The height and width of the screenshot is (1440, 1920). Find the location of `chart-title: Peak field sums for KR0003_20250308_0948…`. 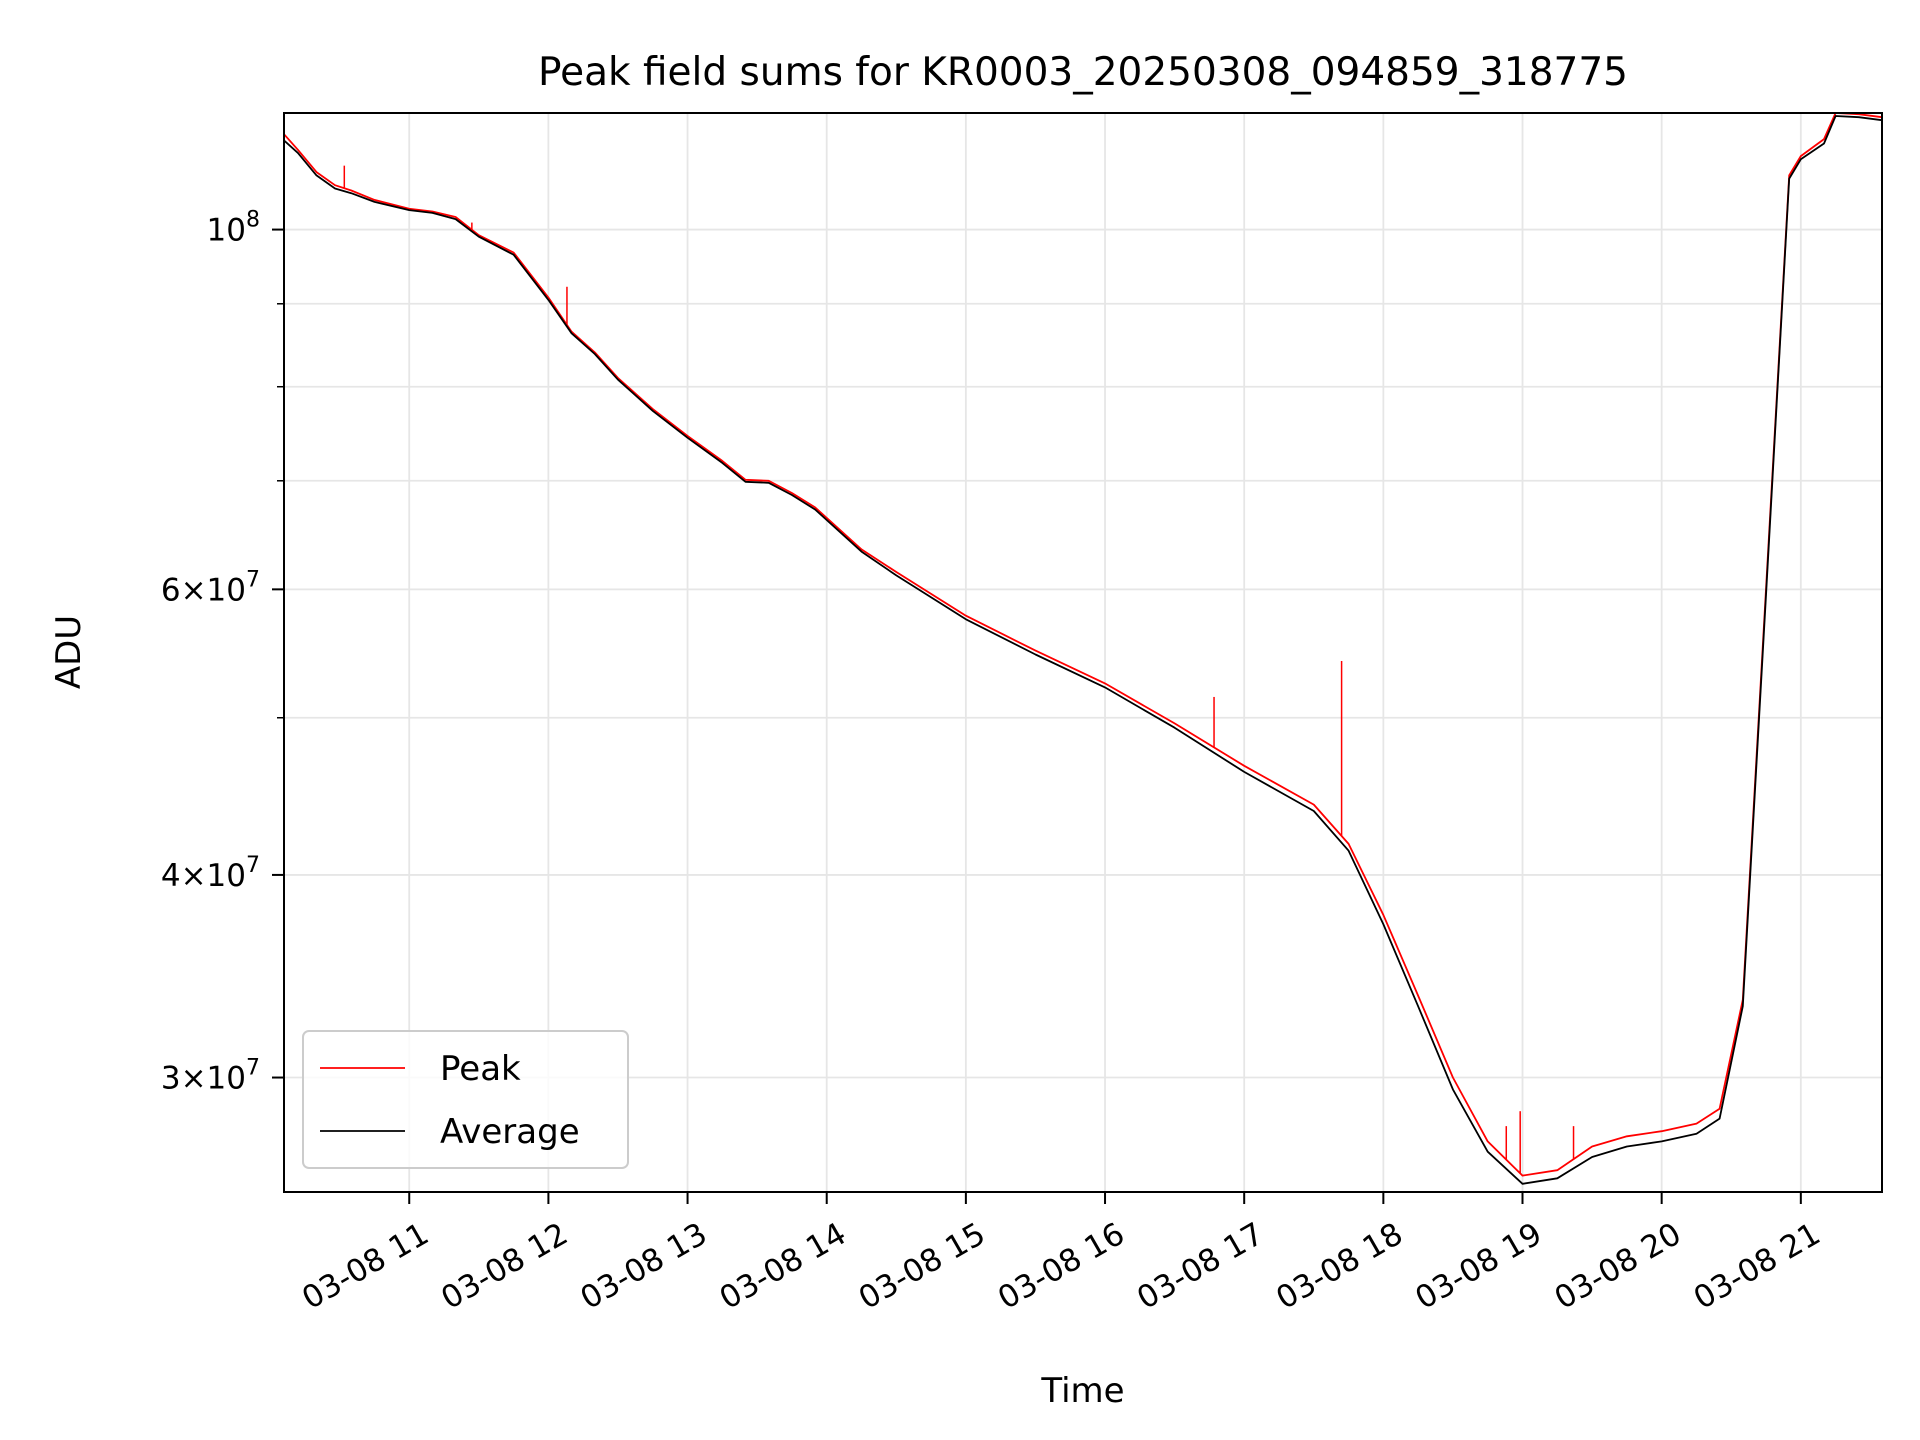

chart-title: Peak field sums for KR0003_20250308_0948… is located at coordinates (1083, 72).